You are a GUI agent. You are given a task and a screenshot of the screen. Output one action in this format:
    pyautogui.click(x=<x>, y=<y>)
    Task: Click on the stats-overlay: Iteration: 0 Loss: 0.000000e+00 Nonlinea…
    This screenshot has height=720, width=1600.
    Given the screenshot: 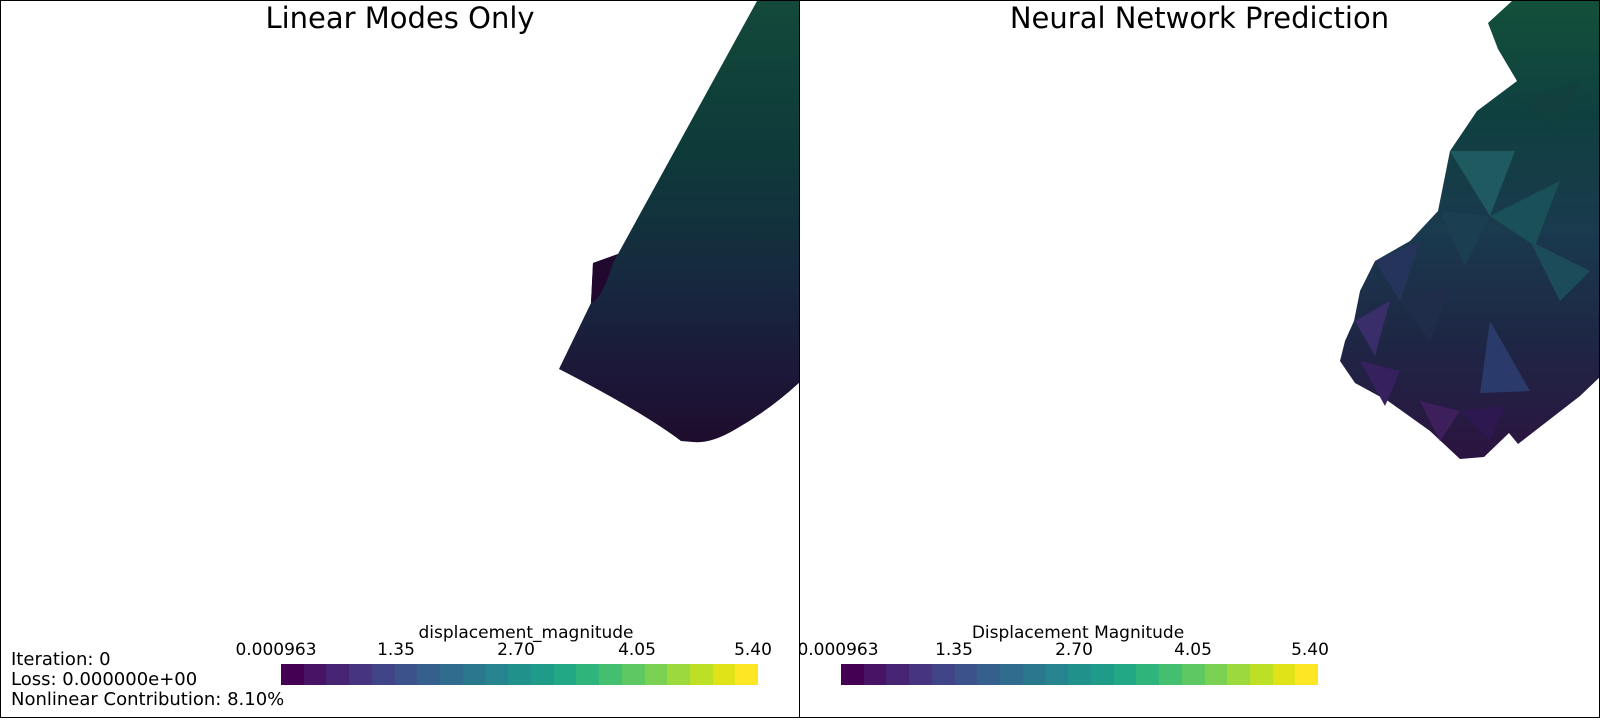 What is the action you would take?
    pyautogui.click(x=147, y=680)
    